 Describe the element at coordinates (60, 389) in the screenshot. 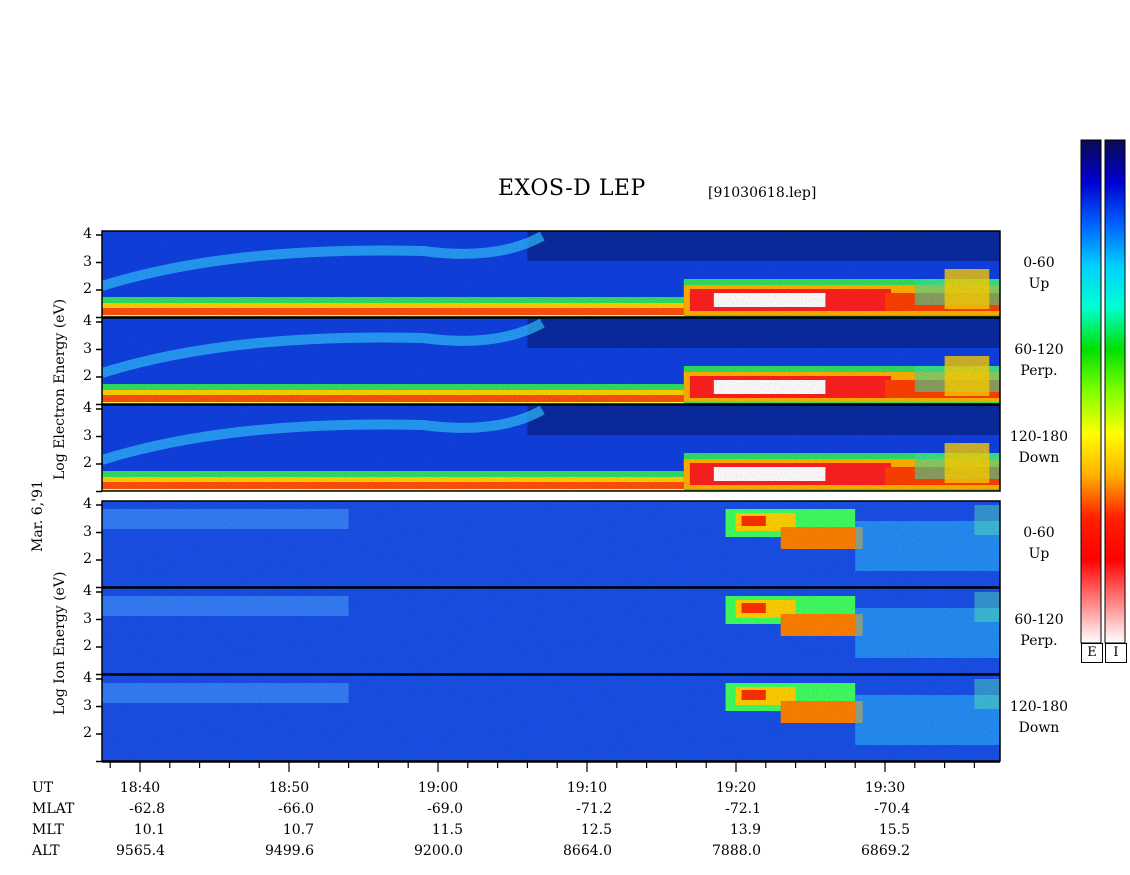

I see `electron-ylabel: Log Electron Energy (eV)` at that location.